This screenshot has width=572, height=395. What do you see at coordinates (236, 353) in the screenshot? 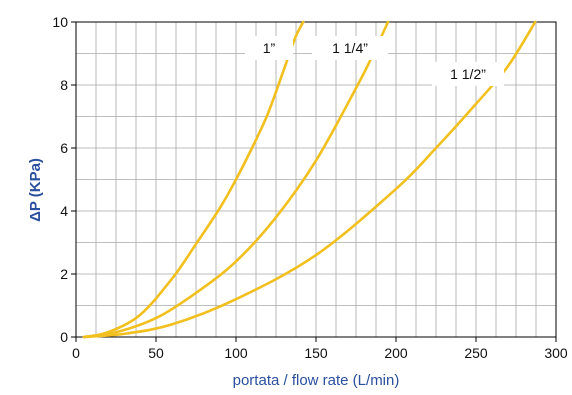
I see `x-tick-label: 100` at bounding box center [236, 353].